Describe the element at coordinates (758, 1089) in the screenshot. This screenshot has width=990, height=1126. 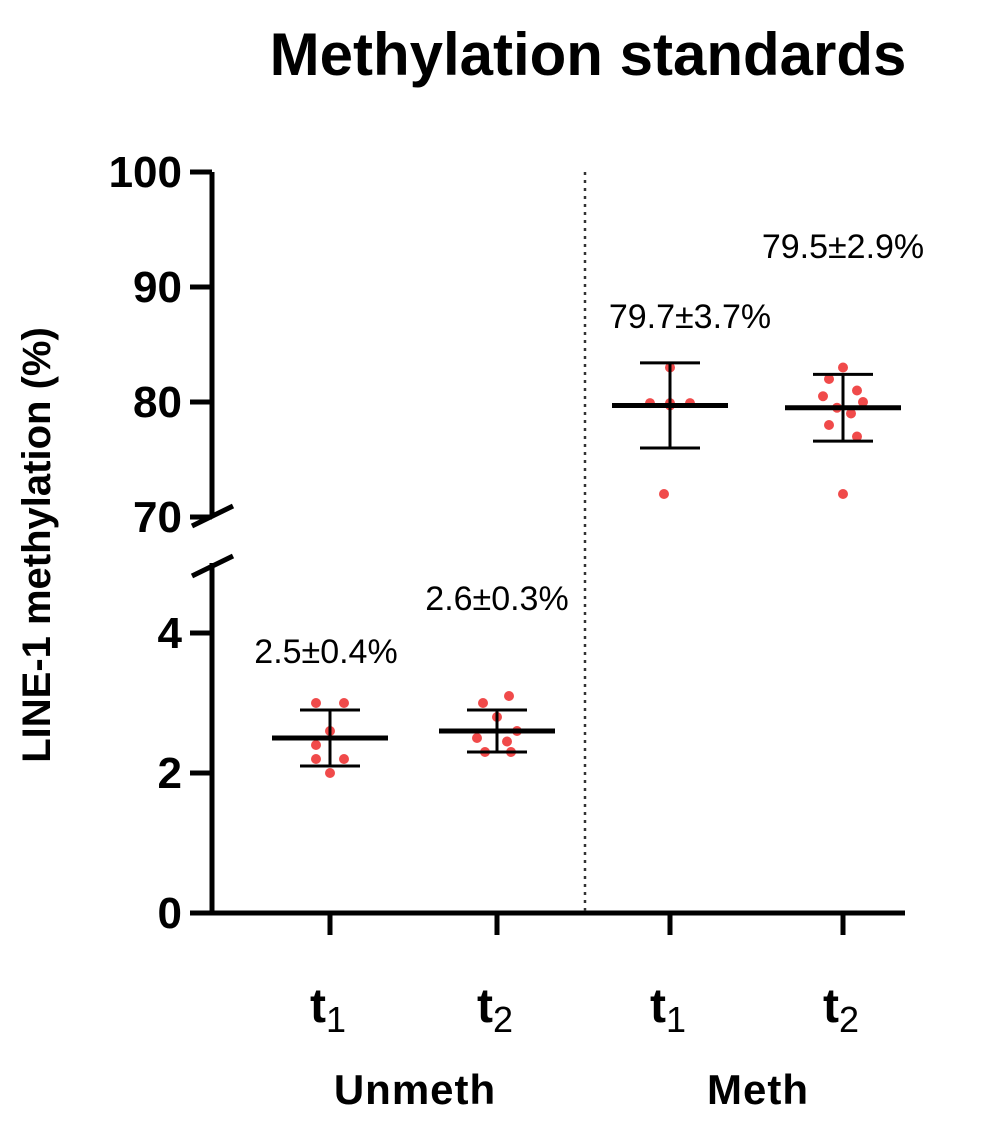
I see `group-label: Meth` at that location.